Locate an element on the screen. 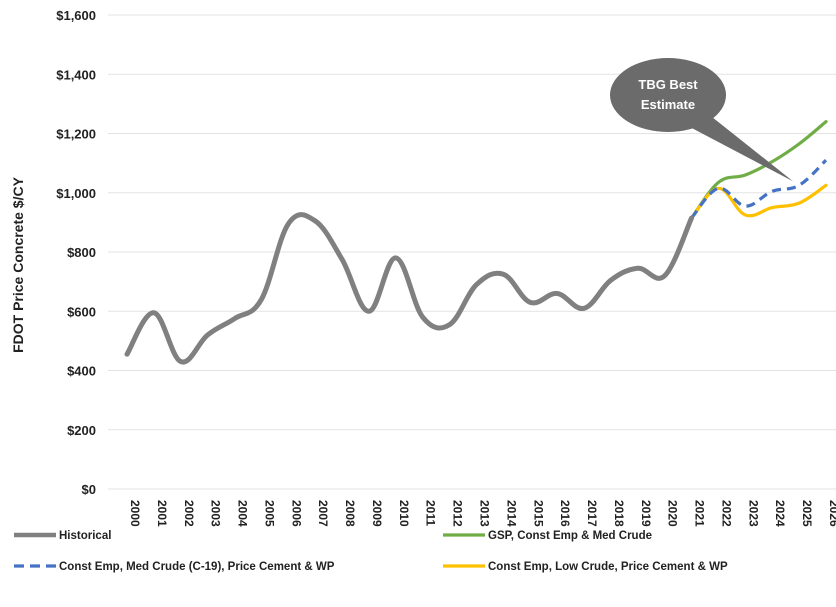  x-tick-label: 2003 is located at coordinates (216, 513).